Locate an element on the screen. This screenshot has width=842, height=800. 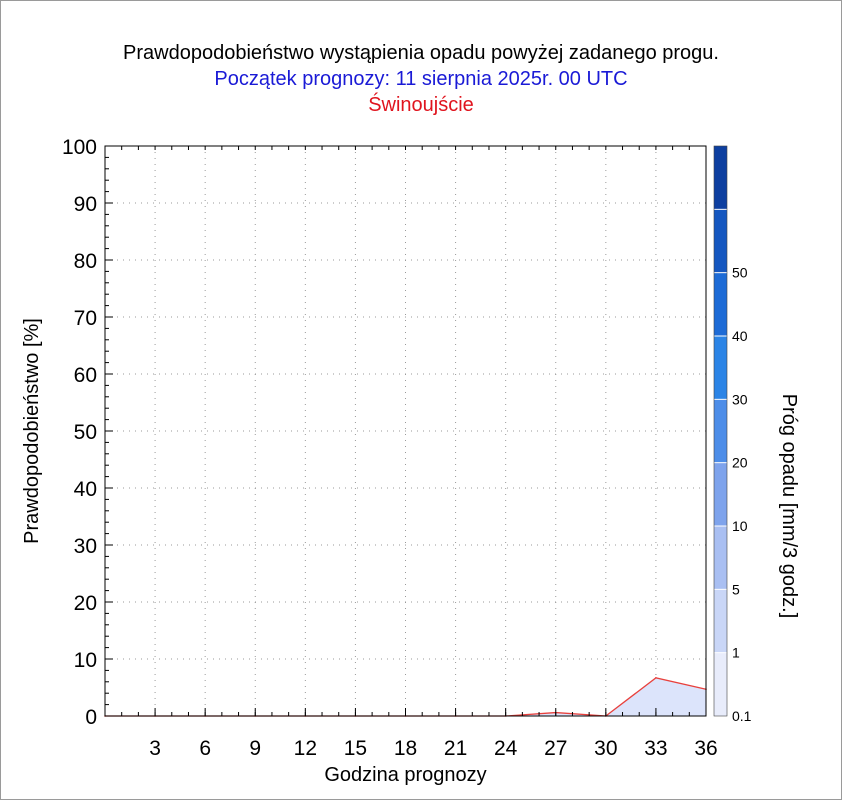
chart-location: Świnoujście is located at coordinates (421, 105).